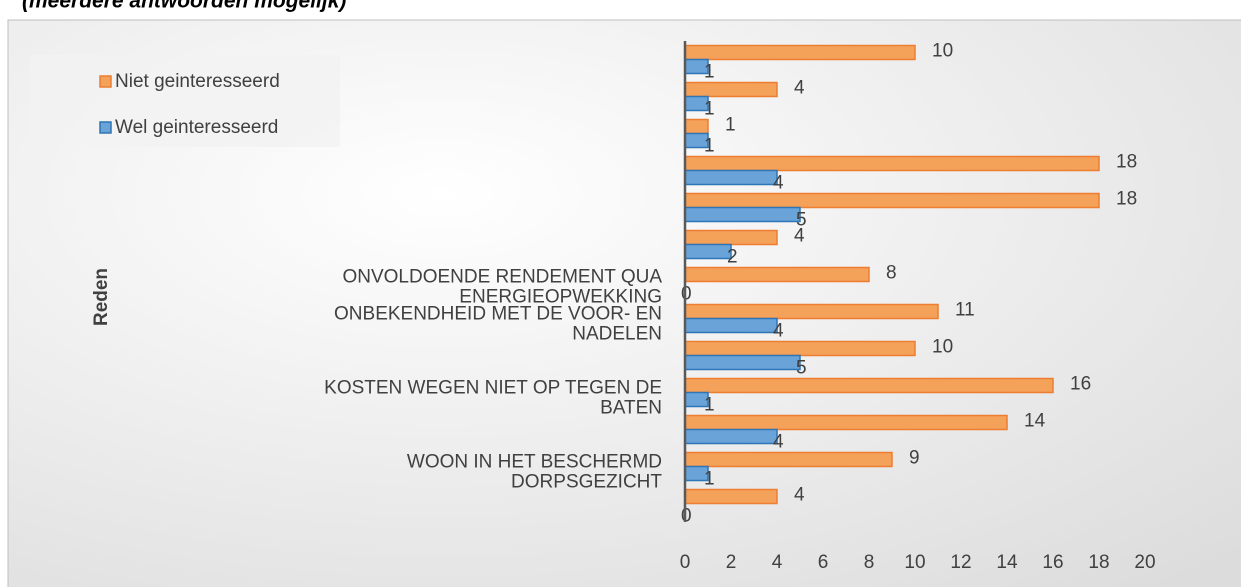  What do you see at coordinates (101, 297) in the screenshot?
I see `y-axis-title: Reden` at bounding box center [101, 297].